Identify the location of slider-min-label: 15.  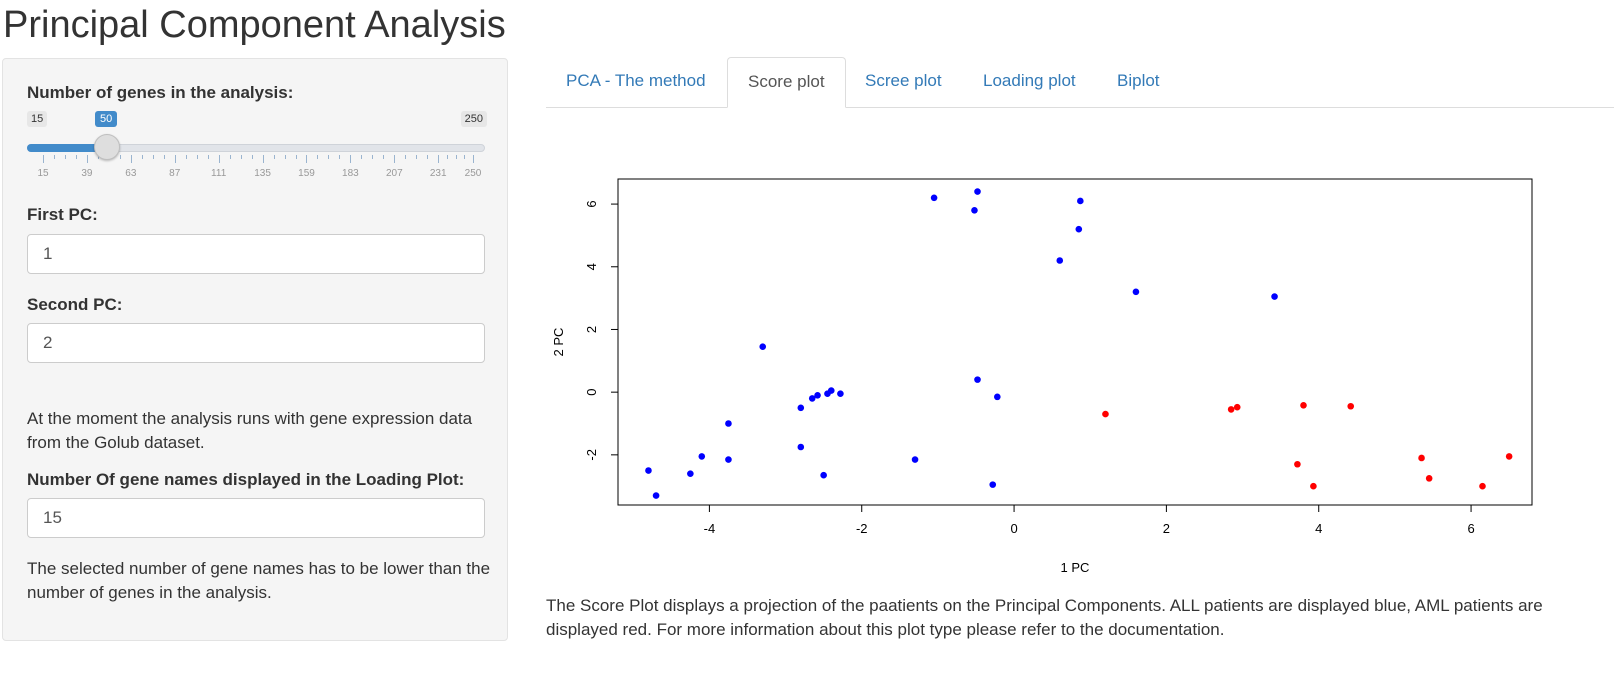
(37, 119).